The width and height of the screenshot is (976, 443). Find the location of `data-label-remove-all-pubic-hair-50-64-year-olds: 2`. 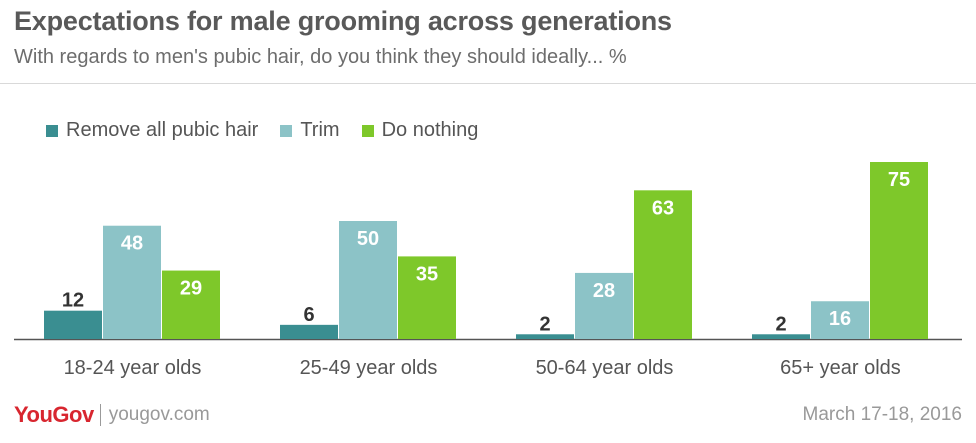

data-label-remove-all-pubic-hair-50-64-year-olds: 2 is located at coordinates (544, 324).